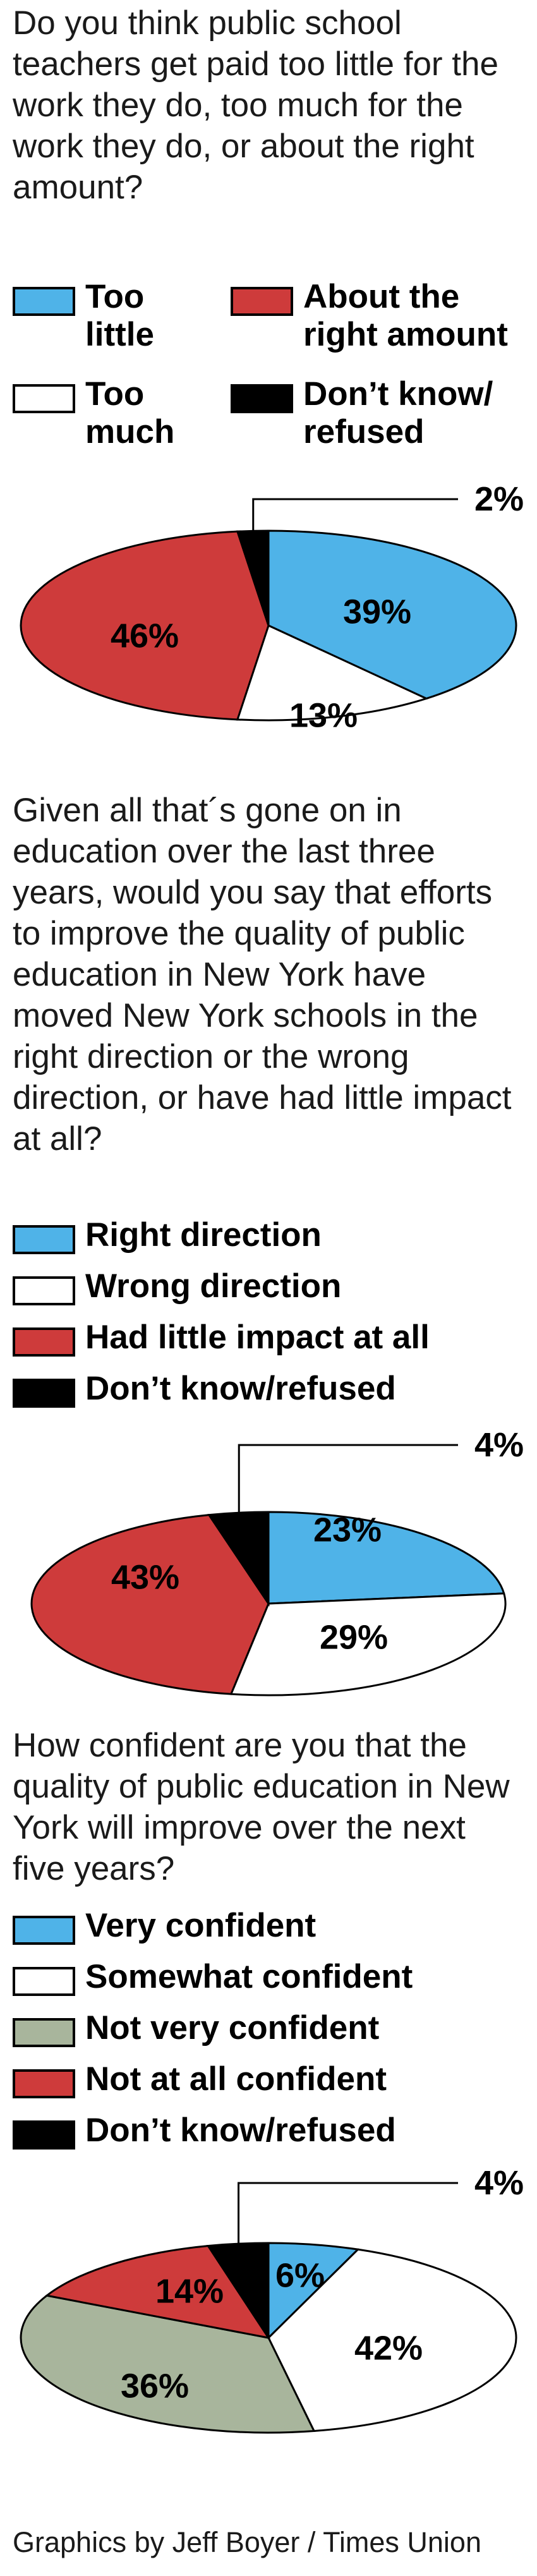 The image size is (537, 2576). I want to click on chart1-leader-line, so click(355, 515).